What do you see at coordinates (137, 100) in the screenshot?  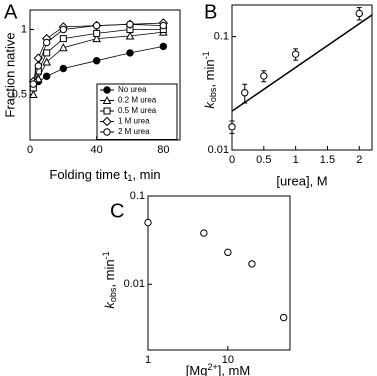 I see `legend-label: 0.2 M urea` at bounding box center [137, 100].